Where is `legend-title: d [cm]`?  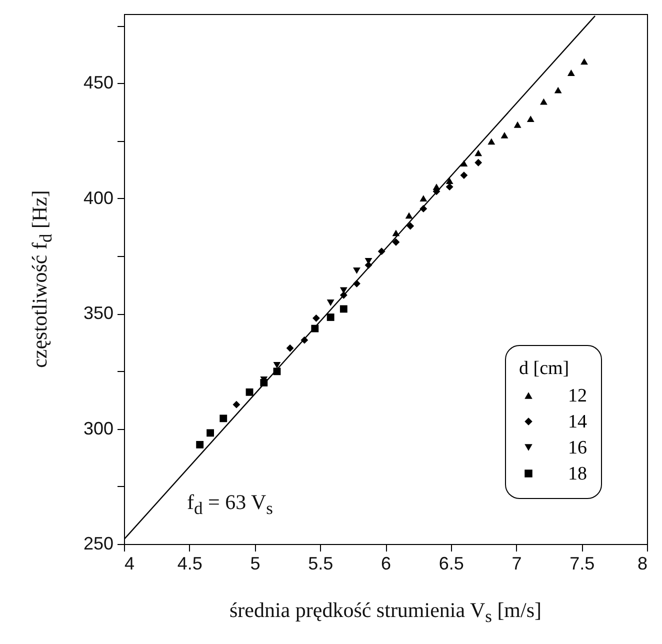 legend-title: d [cm] is located at coordinates (544, 368).